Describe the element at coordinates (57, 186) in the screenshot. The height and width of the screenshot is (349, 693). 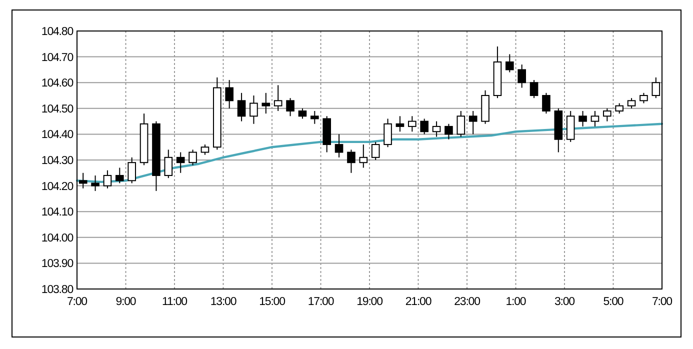
I see `y-tick-label: 104.20` at that location.